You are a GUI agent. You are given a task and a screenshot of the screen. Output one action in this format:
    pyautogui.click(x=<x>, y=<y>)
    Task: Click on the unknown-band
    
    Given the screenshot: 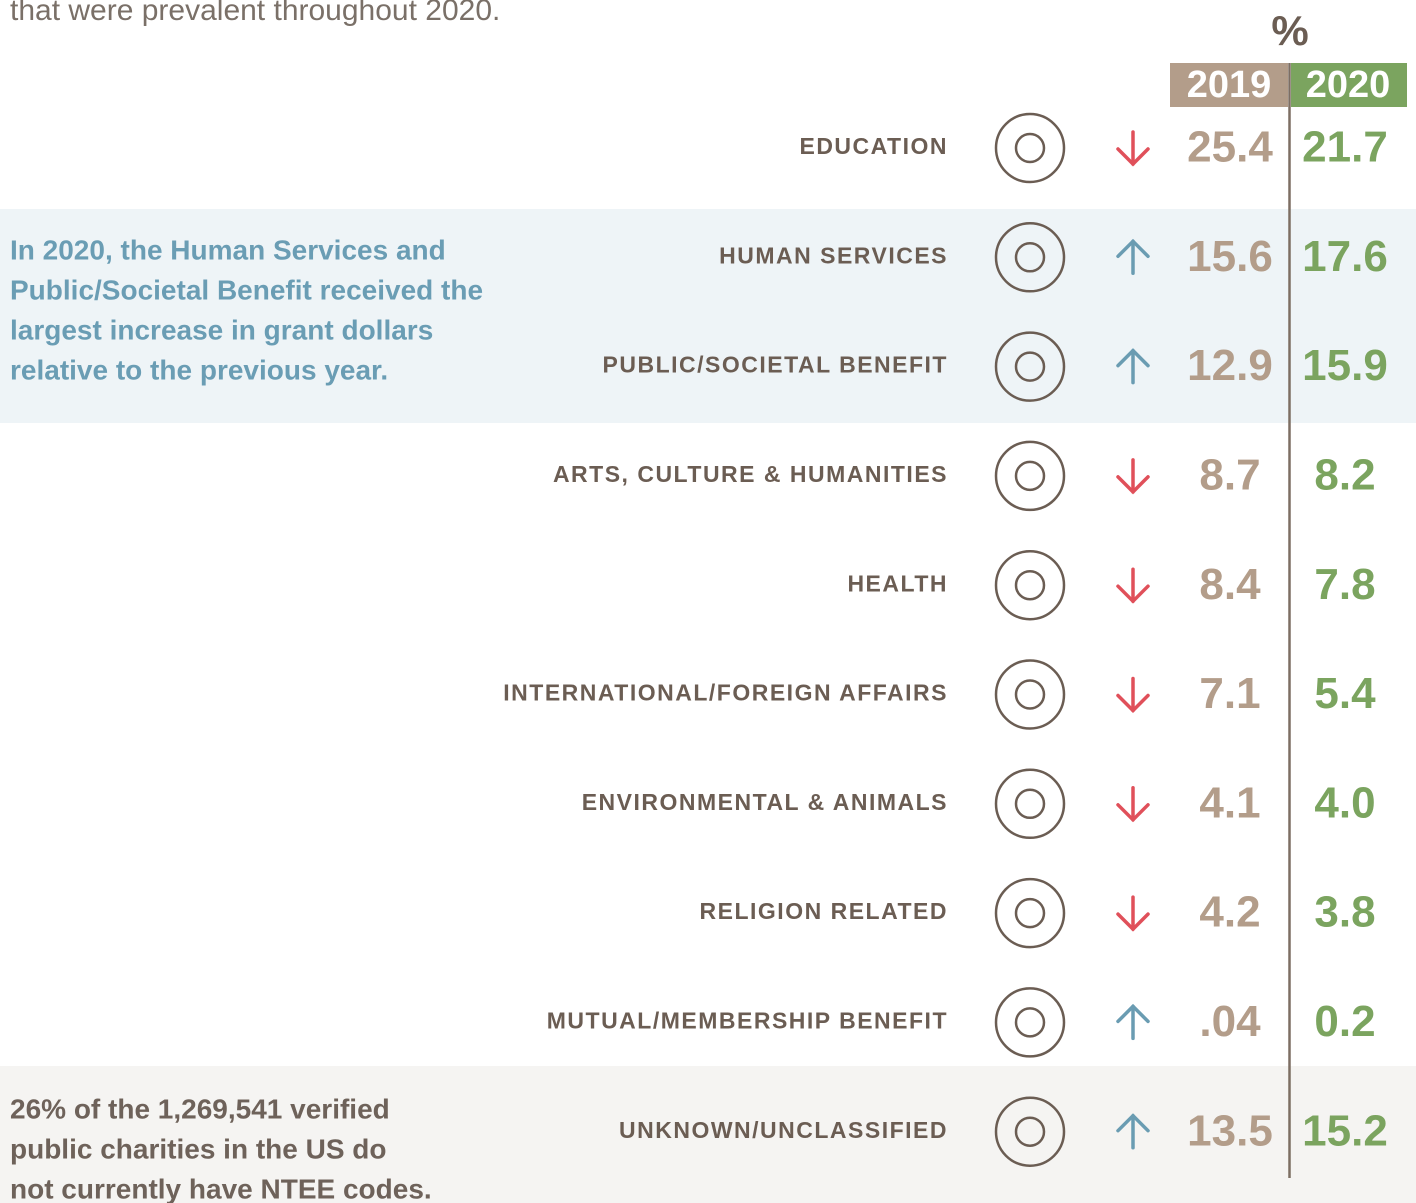 What is the action you would take?
    pyautogui.click(x=708, y=1134)
    